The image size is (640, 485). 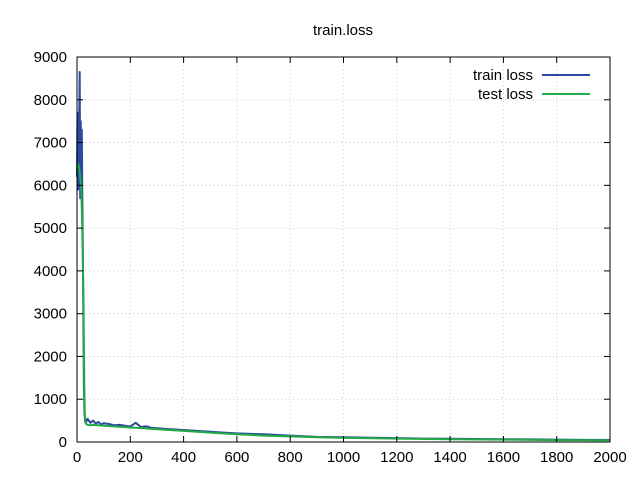 I want to click on x-tick-label: 1400, so click(x=449, y=457).